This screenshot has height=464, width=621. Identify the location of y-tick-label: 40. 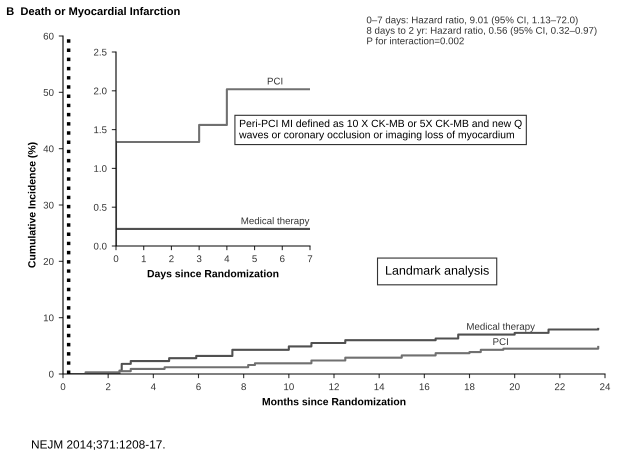
(48, 148).